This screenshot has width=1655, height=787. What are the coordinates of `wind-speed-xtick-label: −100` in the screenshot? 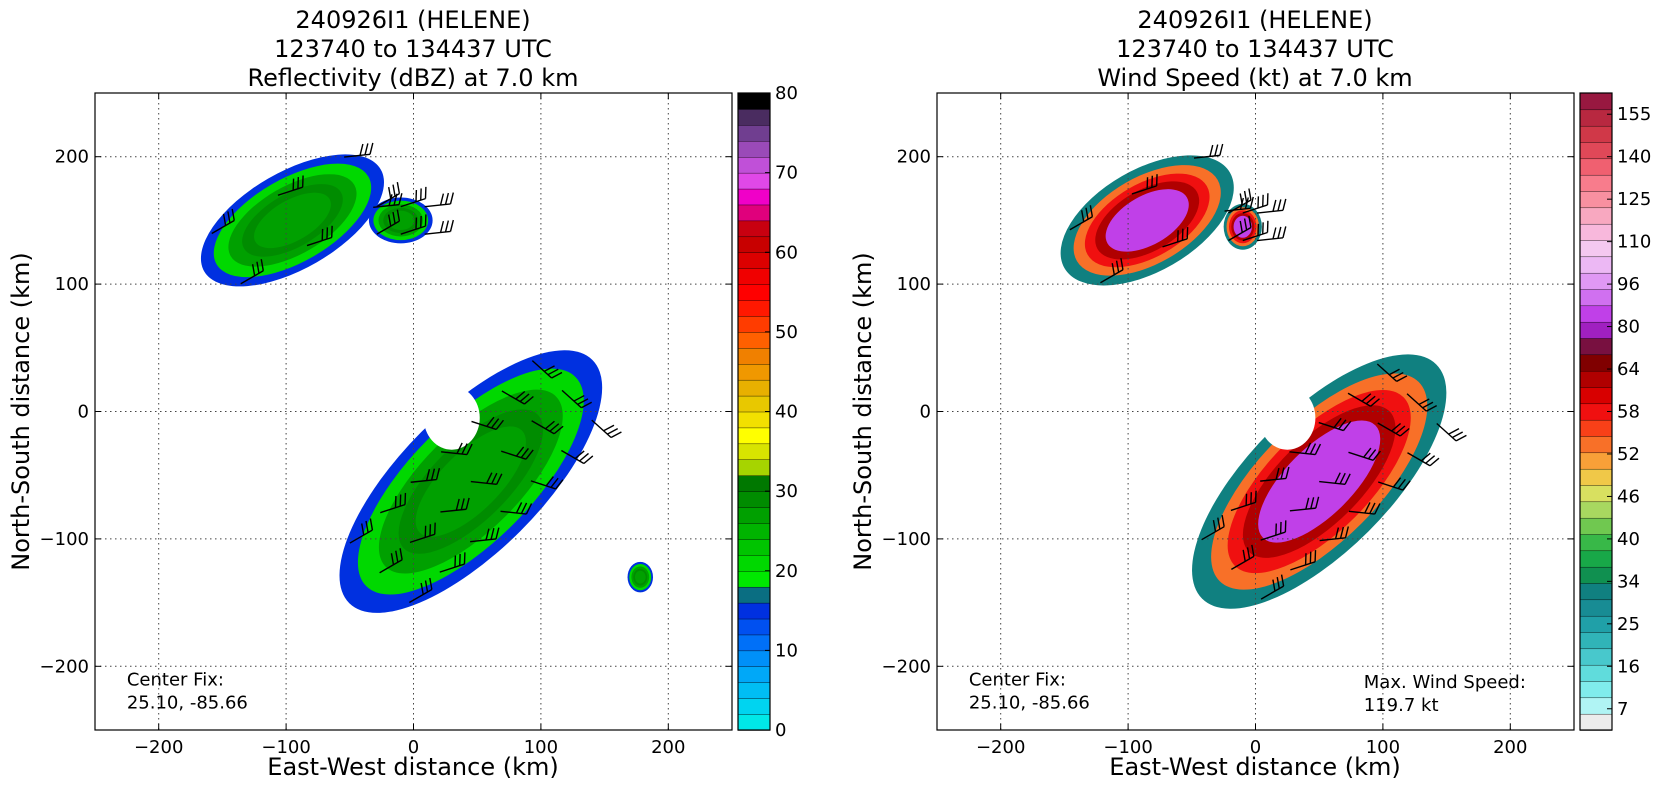 It's located at (1127, 747).